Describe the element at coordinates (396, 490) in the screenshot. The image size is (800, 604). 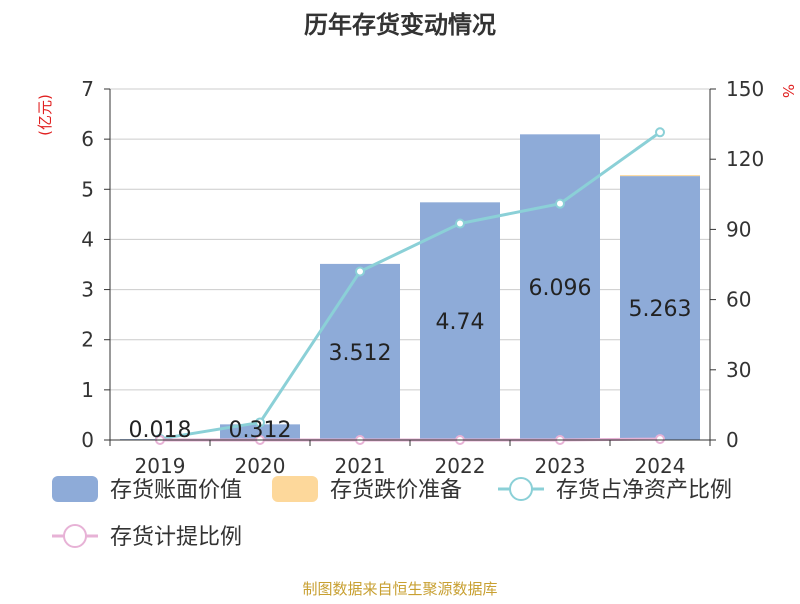
I see `legend-impairment-reserve-label: 存货跌价准备` at that location.